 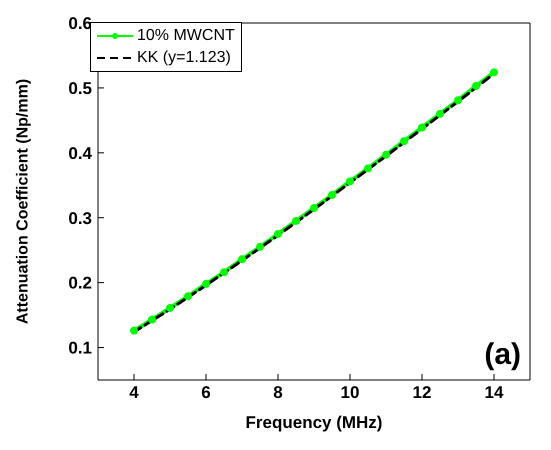 What do you see at coordinates (80, 218) in the screenshot?
I see `y-tick-label: 0.3` at bounding box center [80, 218].